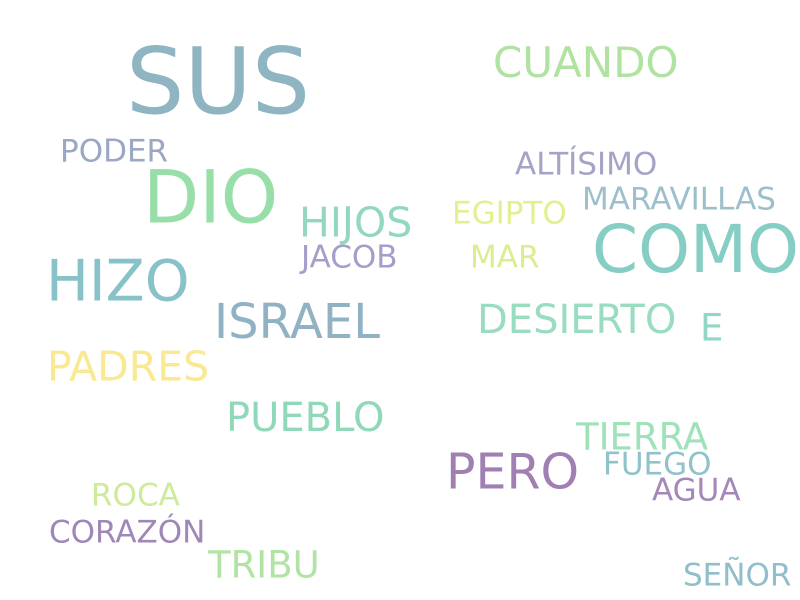 The image size is (800, 600). Describe the element at coordinates (118, 281) in the screenshot. I see `word-hizo: HIZO` at that location.